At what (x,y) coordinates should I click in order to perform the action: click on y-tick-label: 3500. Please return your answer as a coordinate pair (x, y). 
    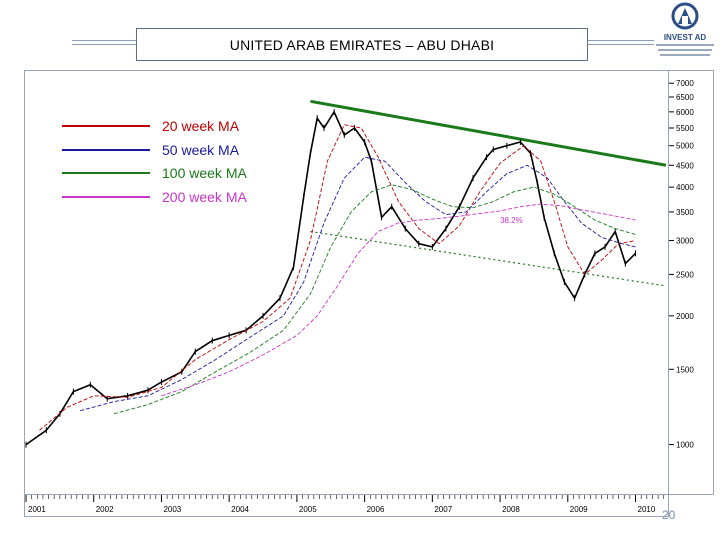
    Looking at the image, I should click on (685, 212).